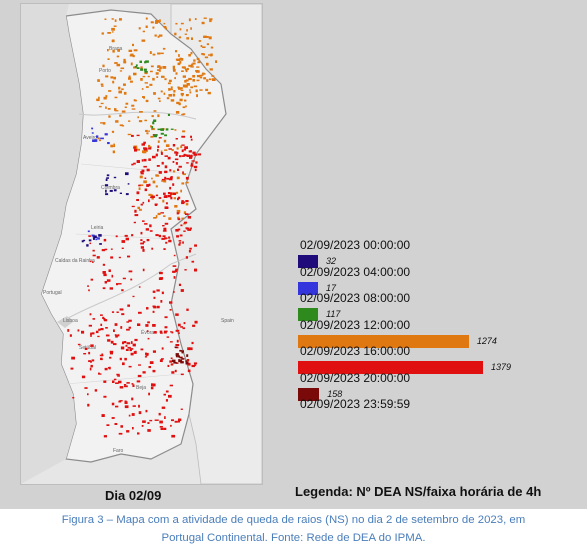  Describe the element at coordinates (355, 377) in the screenshot. I see `legend-slot-time: 02/09/2023 20:00:00` at that location.